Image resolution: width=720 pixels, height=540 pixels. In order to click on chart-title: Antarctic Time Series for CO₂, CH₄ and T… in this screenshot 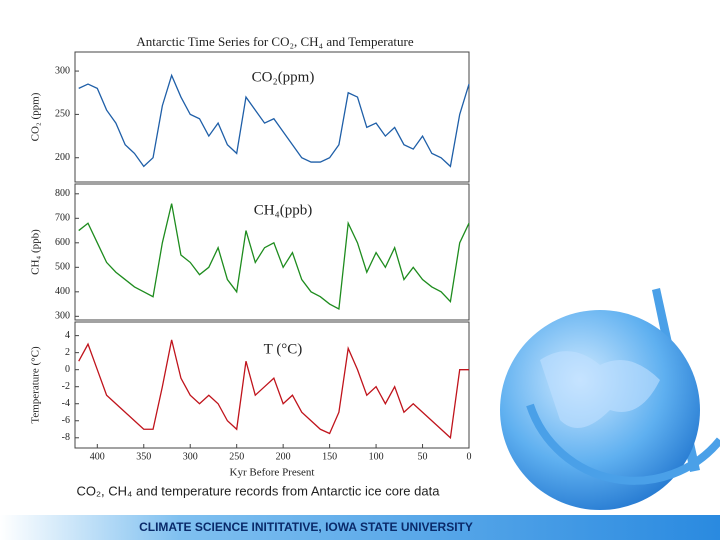, I will do `click(274, 41)`.